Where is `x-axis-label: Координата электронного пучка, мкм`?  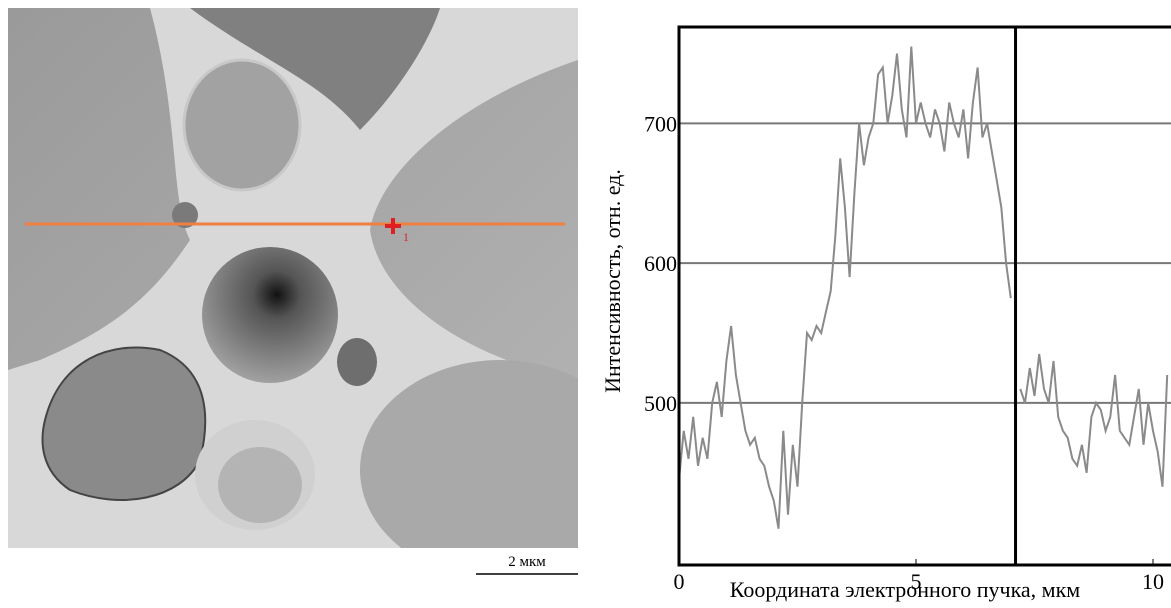
x-axis-label: Координата электронного пучка, мкм is located at coordinates (905, 589).